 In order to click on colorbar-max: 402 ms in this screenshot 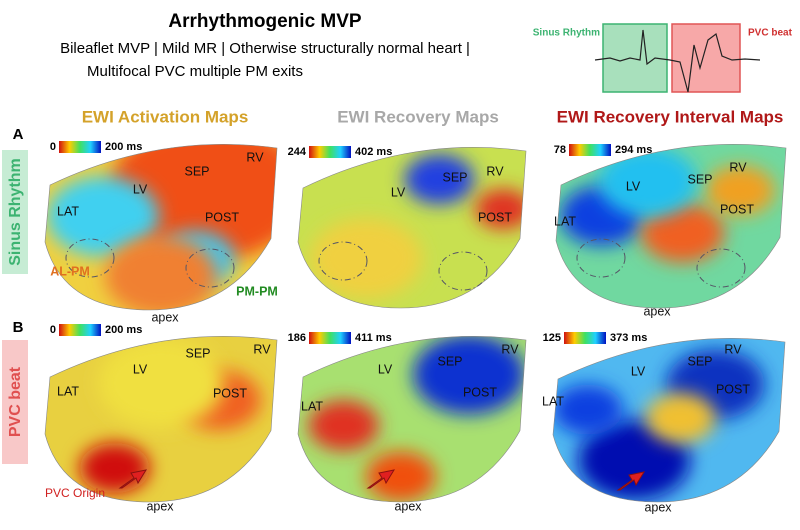, I will do `click(373, 152)`.